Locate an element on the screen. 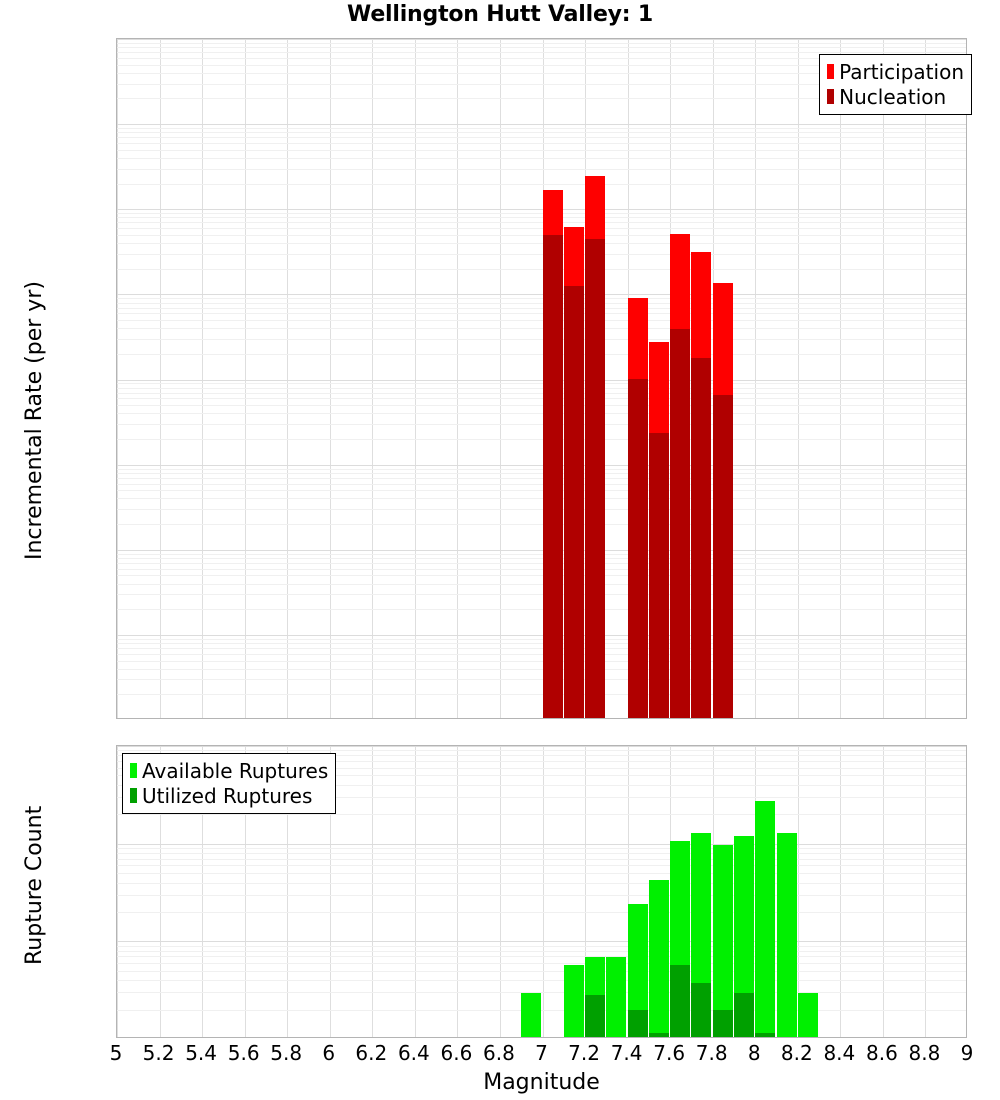 The image size is (1000, 1100). x-axis-tick-label: 6.6 is located at coordinates (456, 1053).